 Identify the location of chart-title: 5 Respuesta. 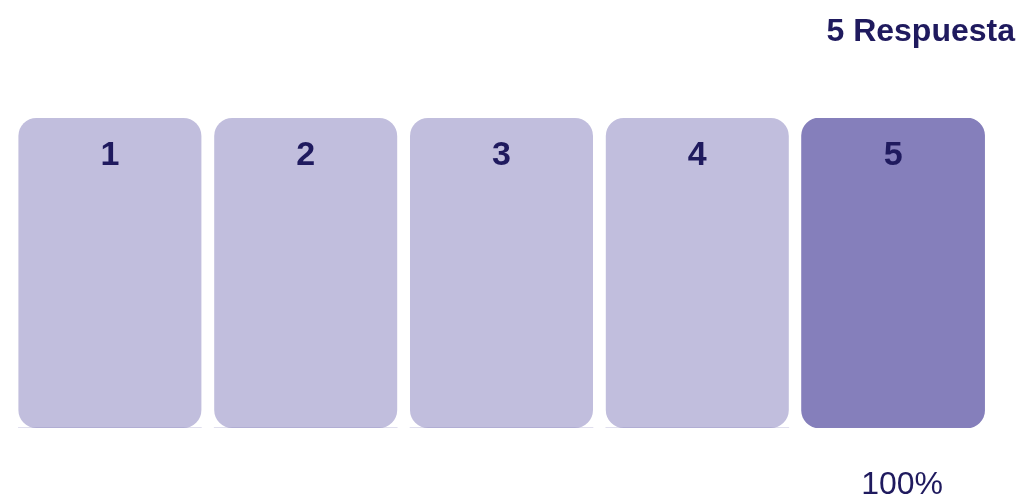
(921, 29).